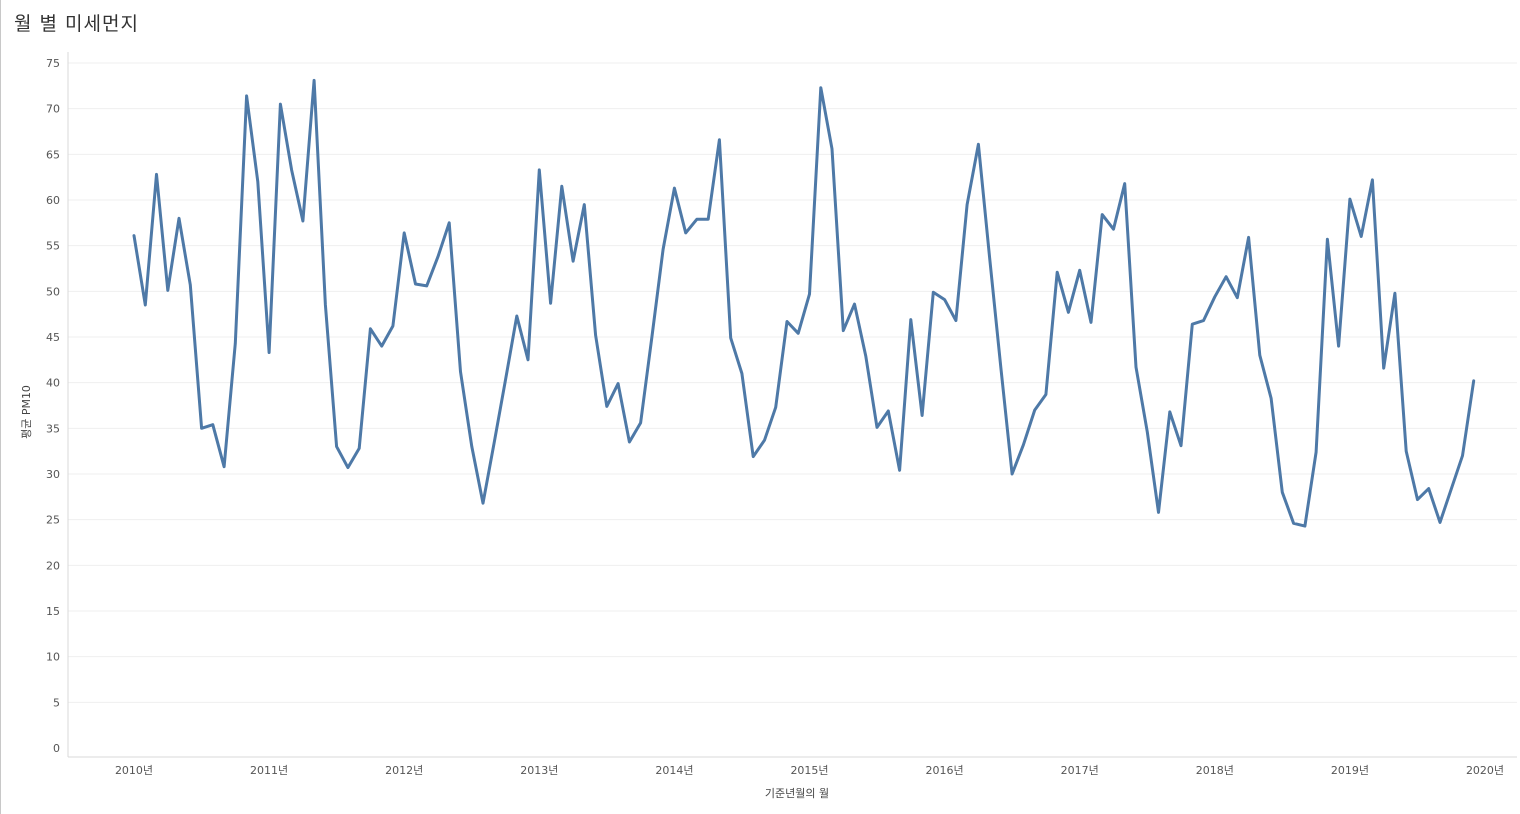  What do you see at coordinates (134, 770) in the screenshot?
I see `x-tick-label: 2010년` at bounding box center [134, 770].